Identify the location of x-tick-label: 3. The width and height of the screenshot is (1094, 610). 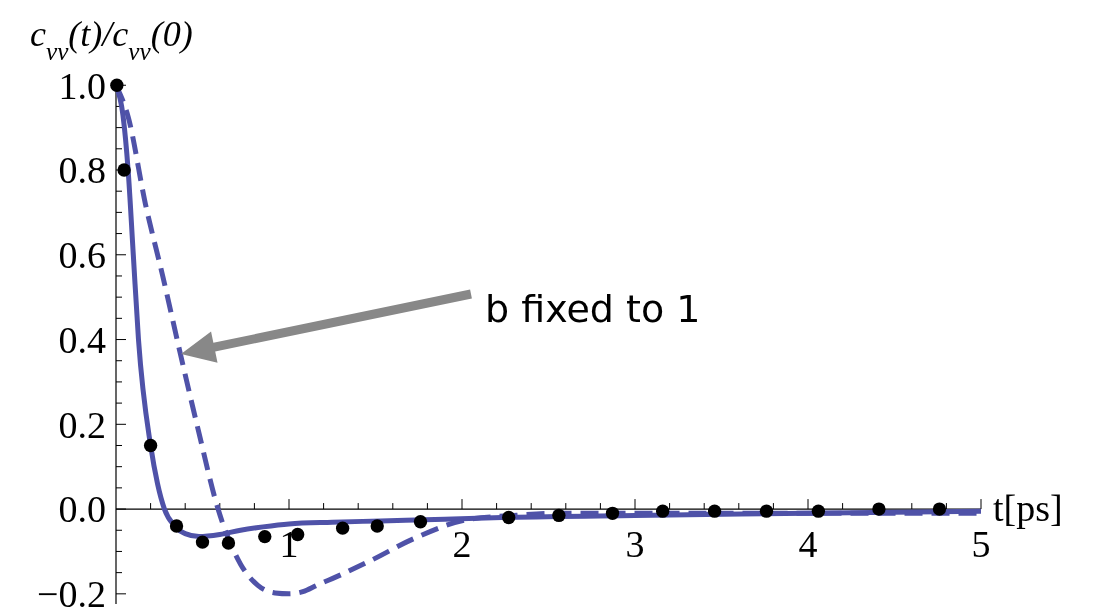
(635, 544).